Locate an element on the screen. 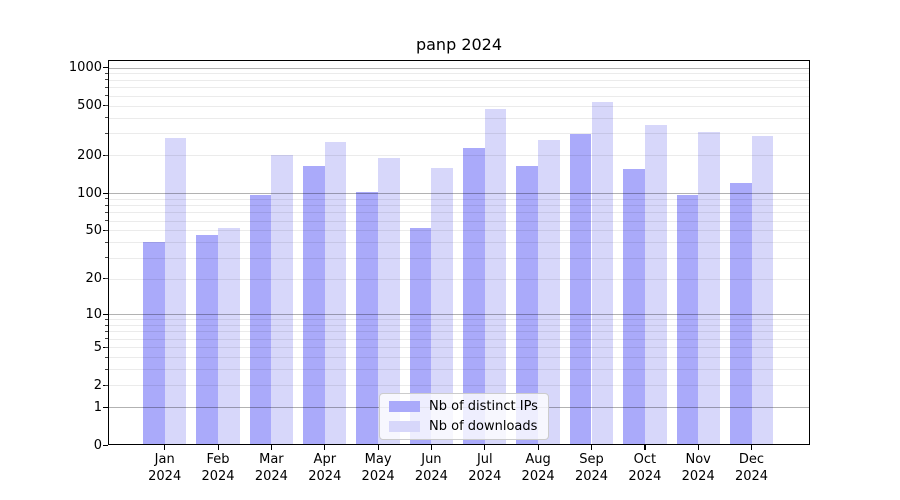 The image size is (900, 500). legend-label-distinct-ips: Nb of distinct IPs is located at coordinates (483, 406).